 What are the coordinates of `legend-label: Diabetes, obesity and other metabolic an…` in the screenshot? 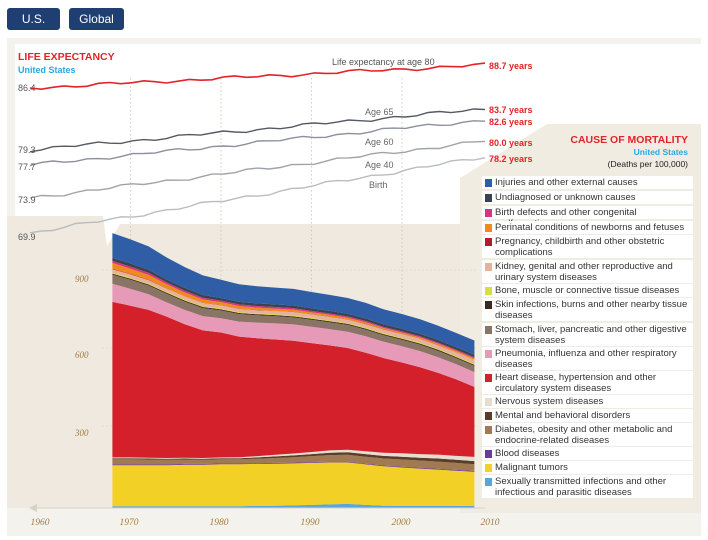 It's located at (584, 435).